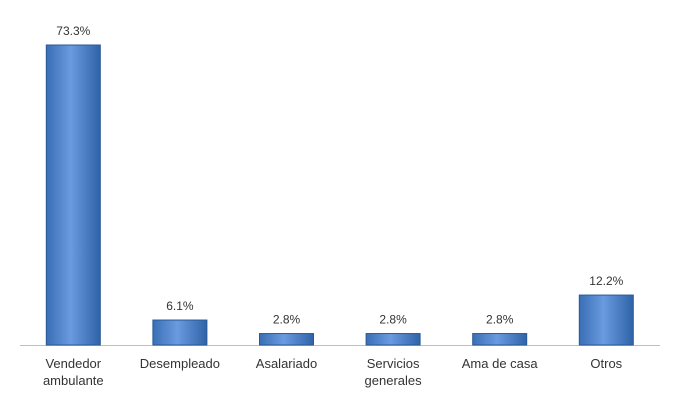  What do you see at coordinates (180, 306) in the screenshot?
I see `value-label: 6.1%` at bounding box center [180, 306].